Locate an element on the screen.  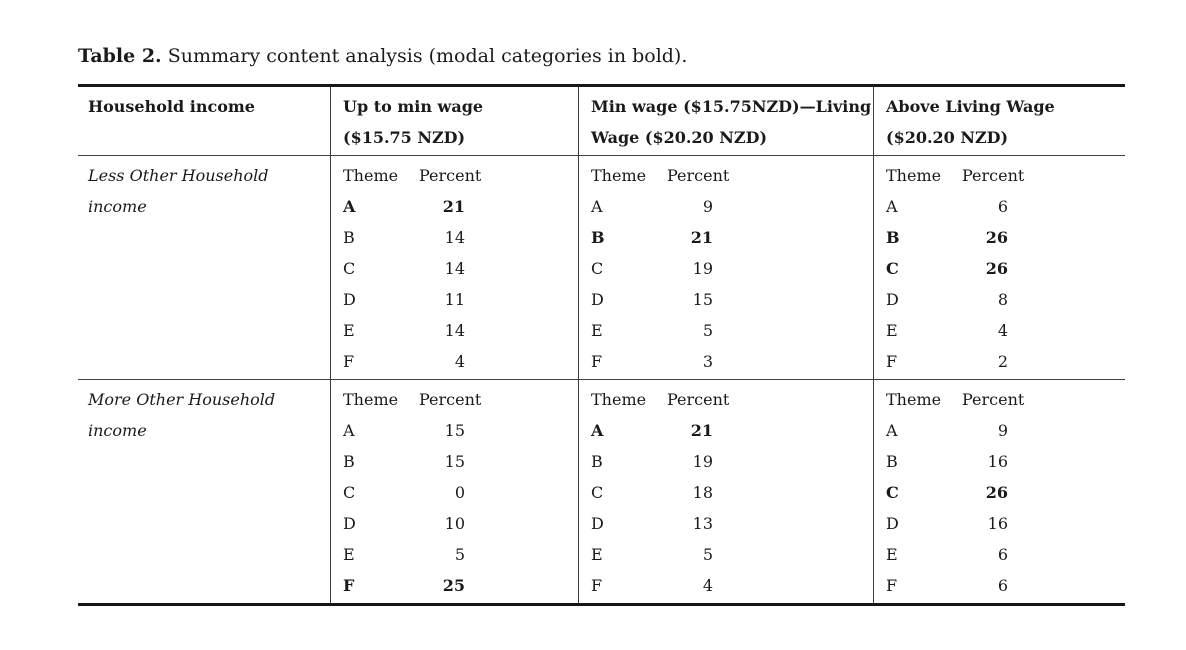
theme-subtable: Theme Percent A 21 B 14 C 14 D 11 E 14 F 4 is located at coordinates (454, 267).